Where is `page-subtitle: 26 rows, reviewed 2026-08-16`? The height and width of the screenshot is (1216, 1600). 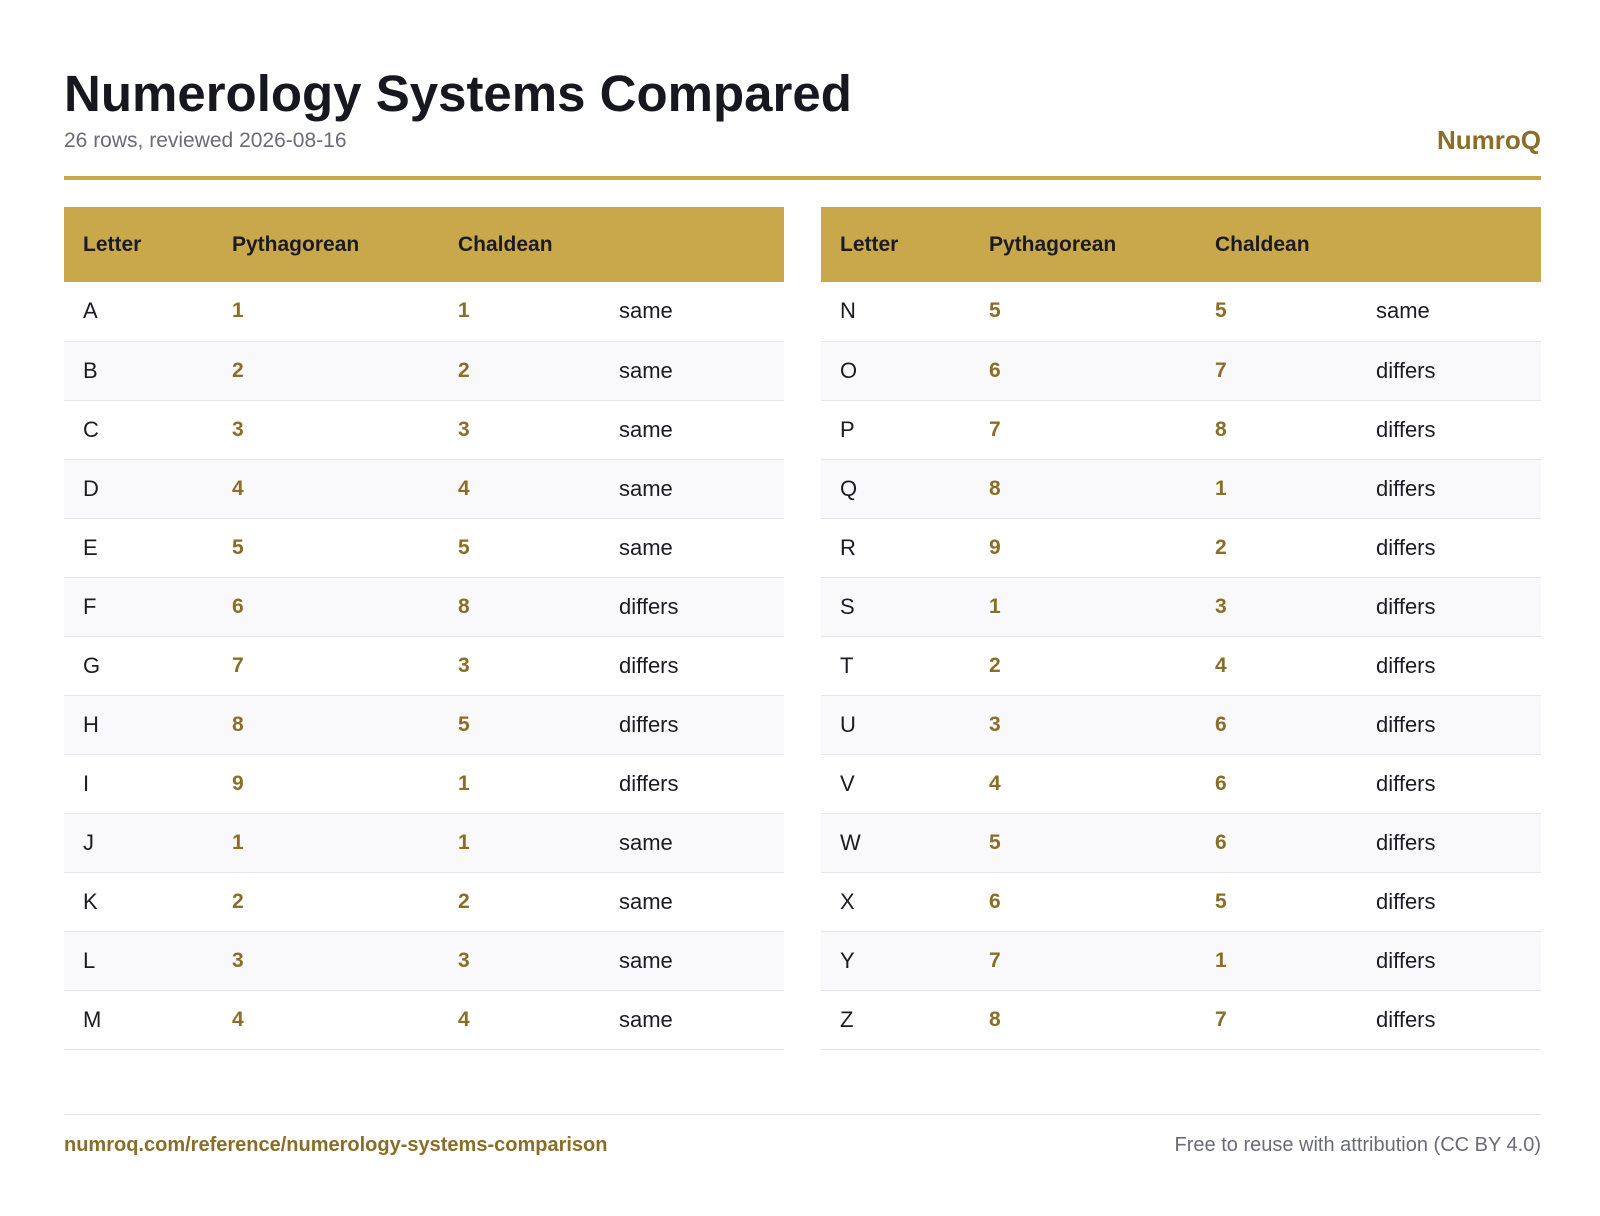 page-subtitle: 26 rows, reviewed 2026-08-16 is located at coordinates (205, 140).